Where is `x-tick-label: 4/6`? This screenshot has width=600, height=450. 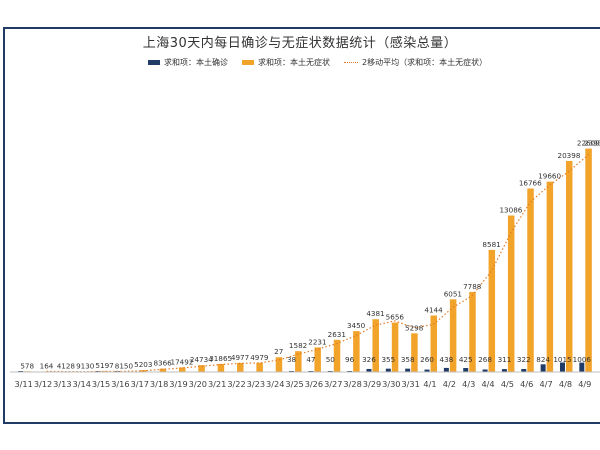 x-tick-label: 4/6 is located at coordinates (526, 384).